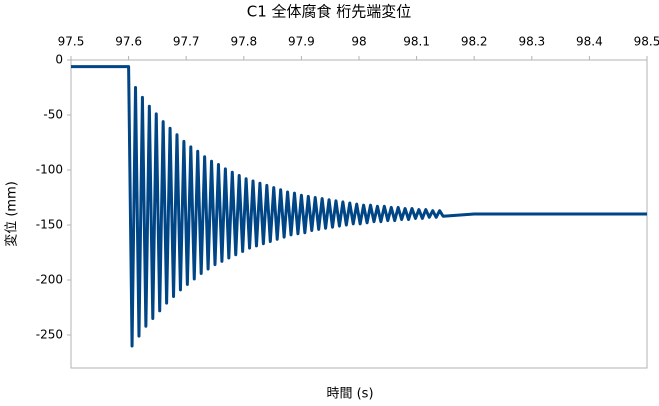 The height and width of the screenshot is (406, 659). I want to click on x-tick-label: 98.4, so click(589, 42).